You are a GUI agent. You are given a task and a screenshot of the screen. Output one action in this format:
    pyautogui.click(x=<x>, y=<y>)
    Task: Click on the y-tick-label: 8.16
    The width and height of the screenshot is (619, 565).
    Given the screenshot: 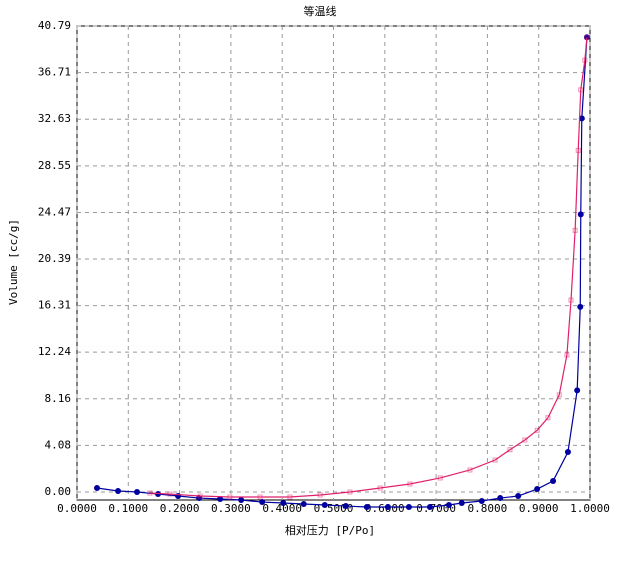 What is the action you would take?
    pyautogui.click(x=58, y=398)
    